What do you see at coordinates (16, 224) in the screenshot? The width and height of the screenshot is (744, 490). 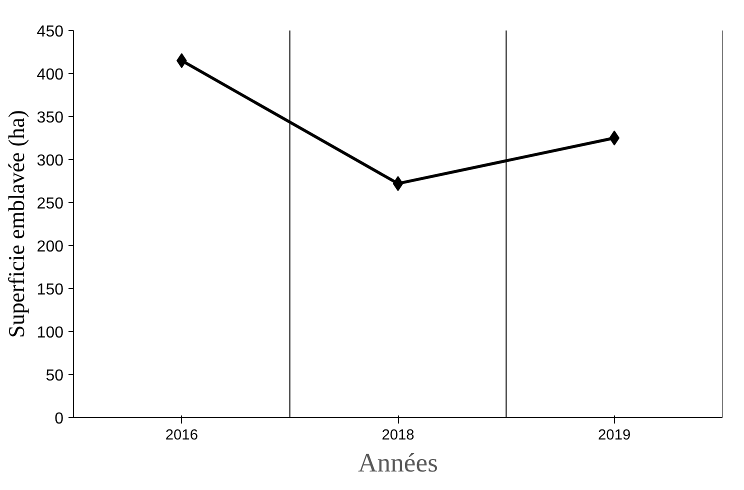 I see `y-axis-title: Superficie emblavée (ha)` at bounding box center [16, 224].